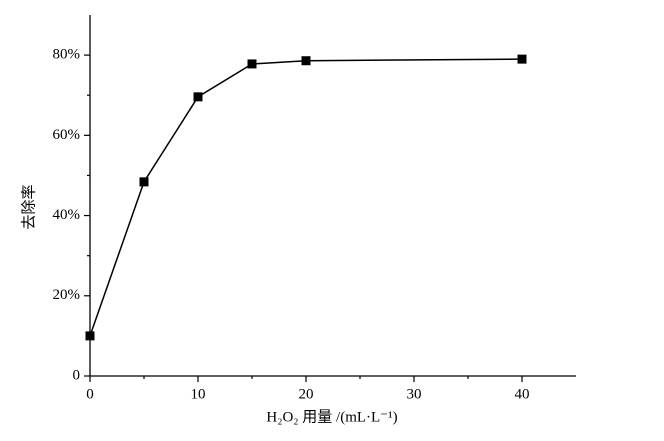 The image size is (664, 441). What do you see at coordinates (67, 135) in the screenshot?
I see `y-tick-label: 60%` at bounding box center [67, 135].